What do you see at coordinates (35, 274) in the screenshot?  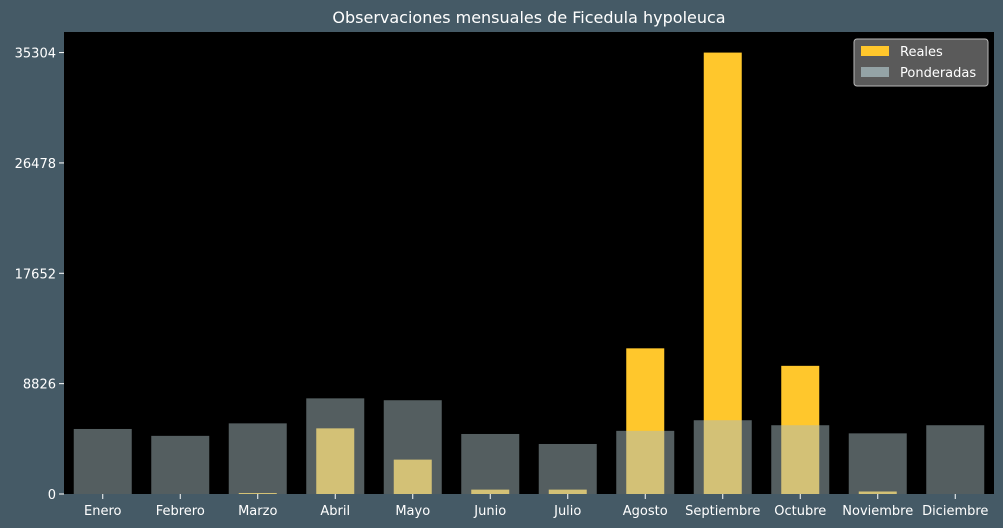 I see `y-tick-label: 17652` at bounding box center [35, 274].